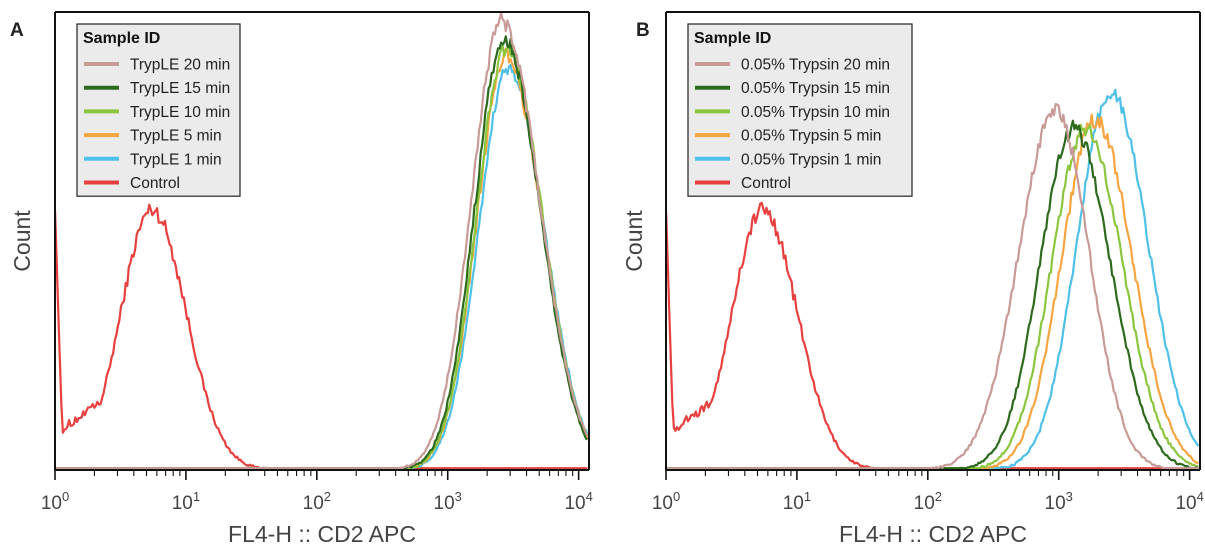  Describe the element at coordinates (815, 65) in the screenshot. I see `legend-label: 0.05% Trypsin 20 min` at that location.